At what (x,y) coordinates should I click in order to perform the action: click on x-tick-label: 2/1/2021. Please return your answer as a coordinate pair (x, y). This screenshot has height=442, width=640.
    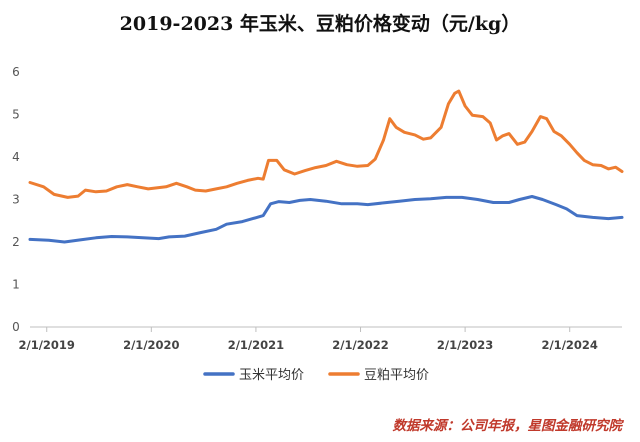
    Looking at the image, I should click on (256, 345).